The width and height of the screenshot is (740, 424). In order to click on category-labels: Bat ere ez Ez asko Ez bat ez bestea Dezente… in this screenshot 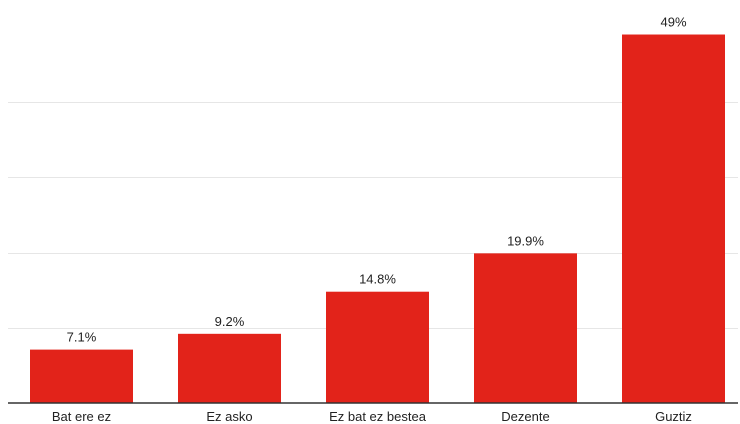, I will do `click(372, 416)`.